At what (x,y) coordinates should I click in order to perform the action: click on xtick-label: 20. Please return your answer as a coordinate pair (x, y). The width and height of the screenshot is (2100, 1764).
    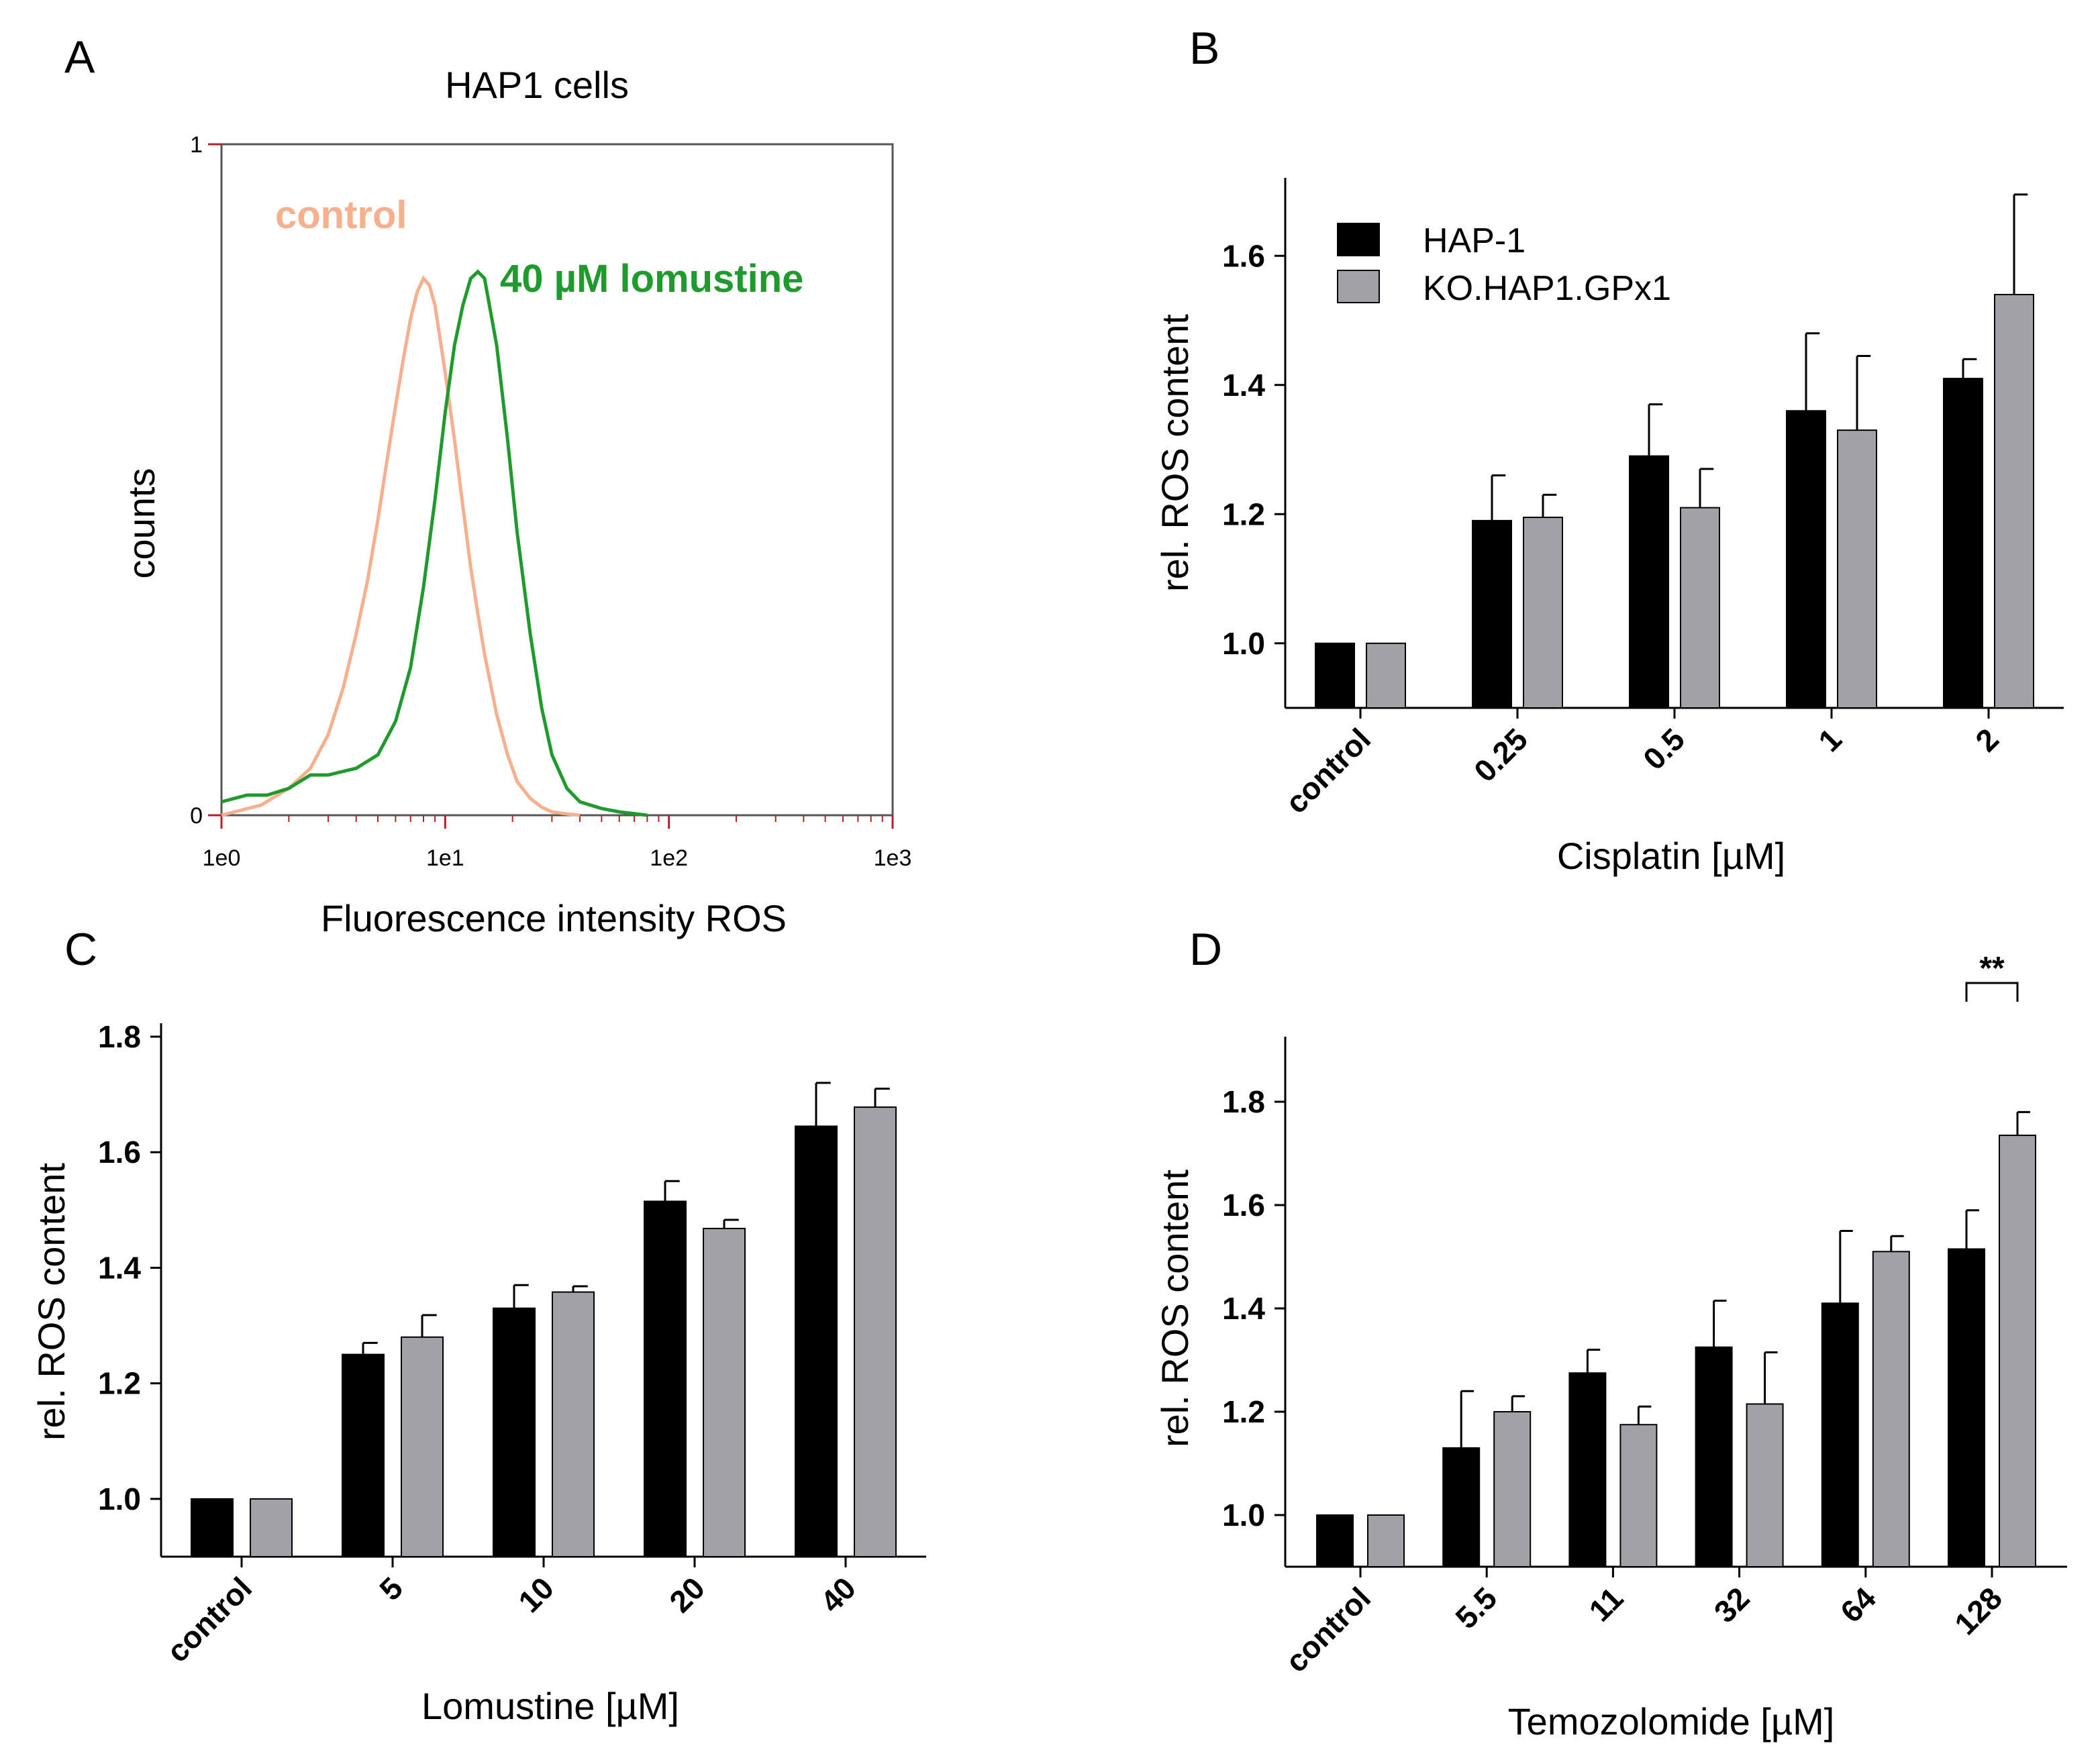
    Looking at the image, I should click on (686, 1594).